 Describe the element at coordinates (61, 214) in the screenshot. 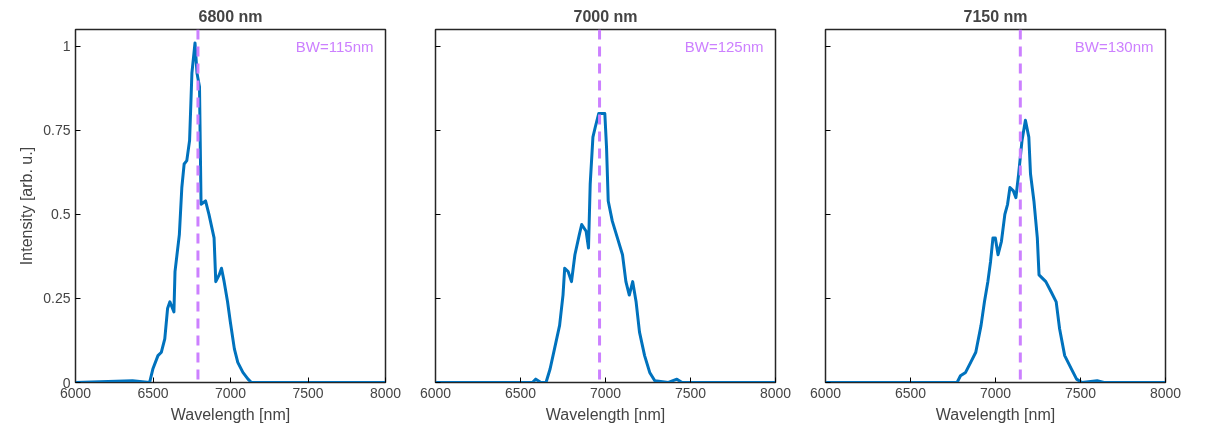

I see `y-tick-label: 0.5` at that location.